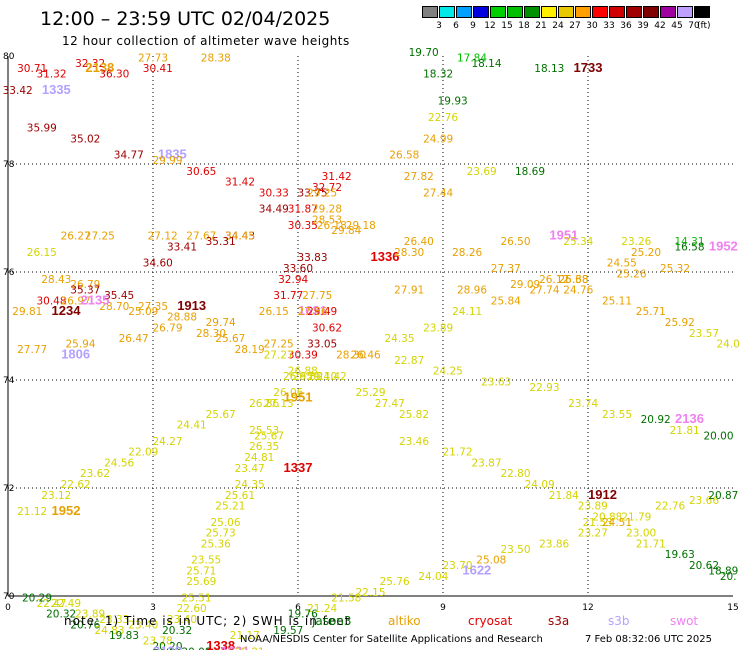 The image size is (740, 650). I want to click on data-point-time-label: 1733, so click(588, 67).